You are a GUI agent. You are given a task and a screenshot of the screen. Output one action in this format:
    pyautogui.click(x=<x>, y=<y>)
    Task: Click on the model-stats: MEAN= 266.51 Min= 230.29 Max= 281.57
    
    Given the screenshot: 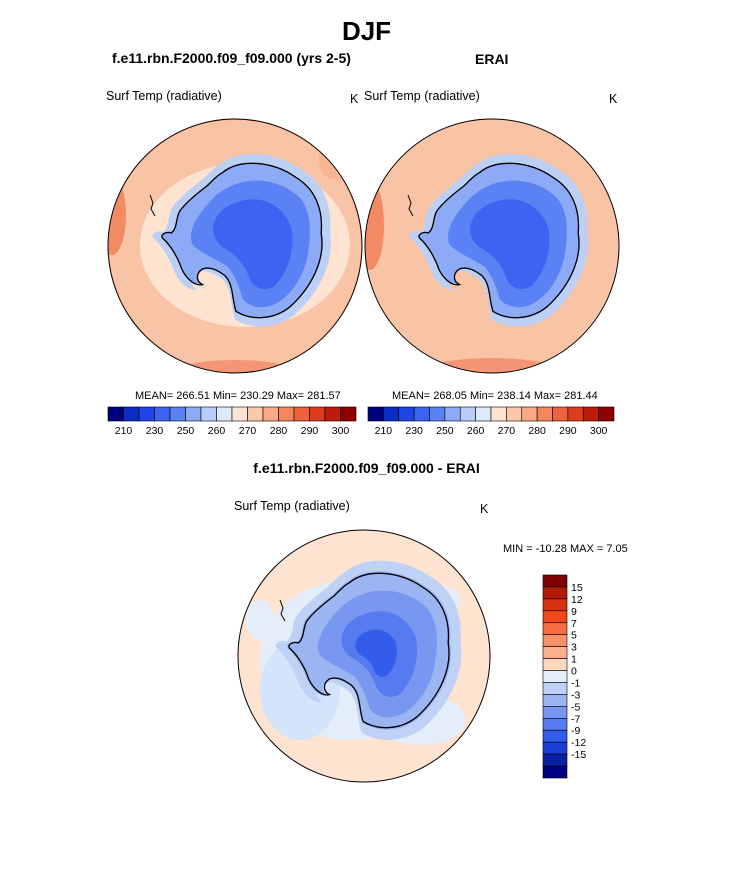 What is the action you would take?
    pyautogui.click(x=238, y=396)
    